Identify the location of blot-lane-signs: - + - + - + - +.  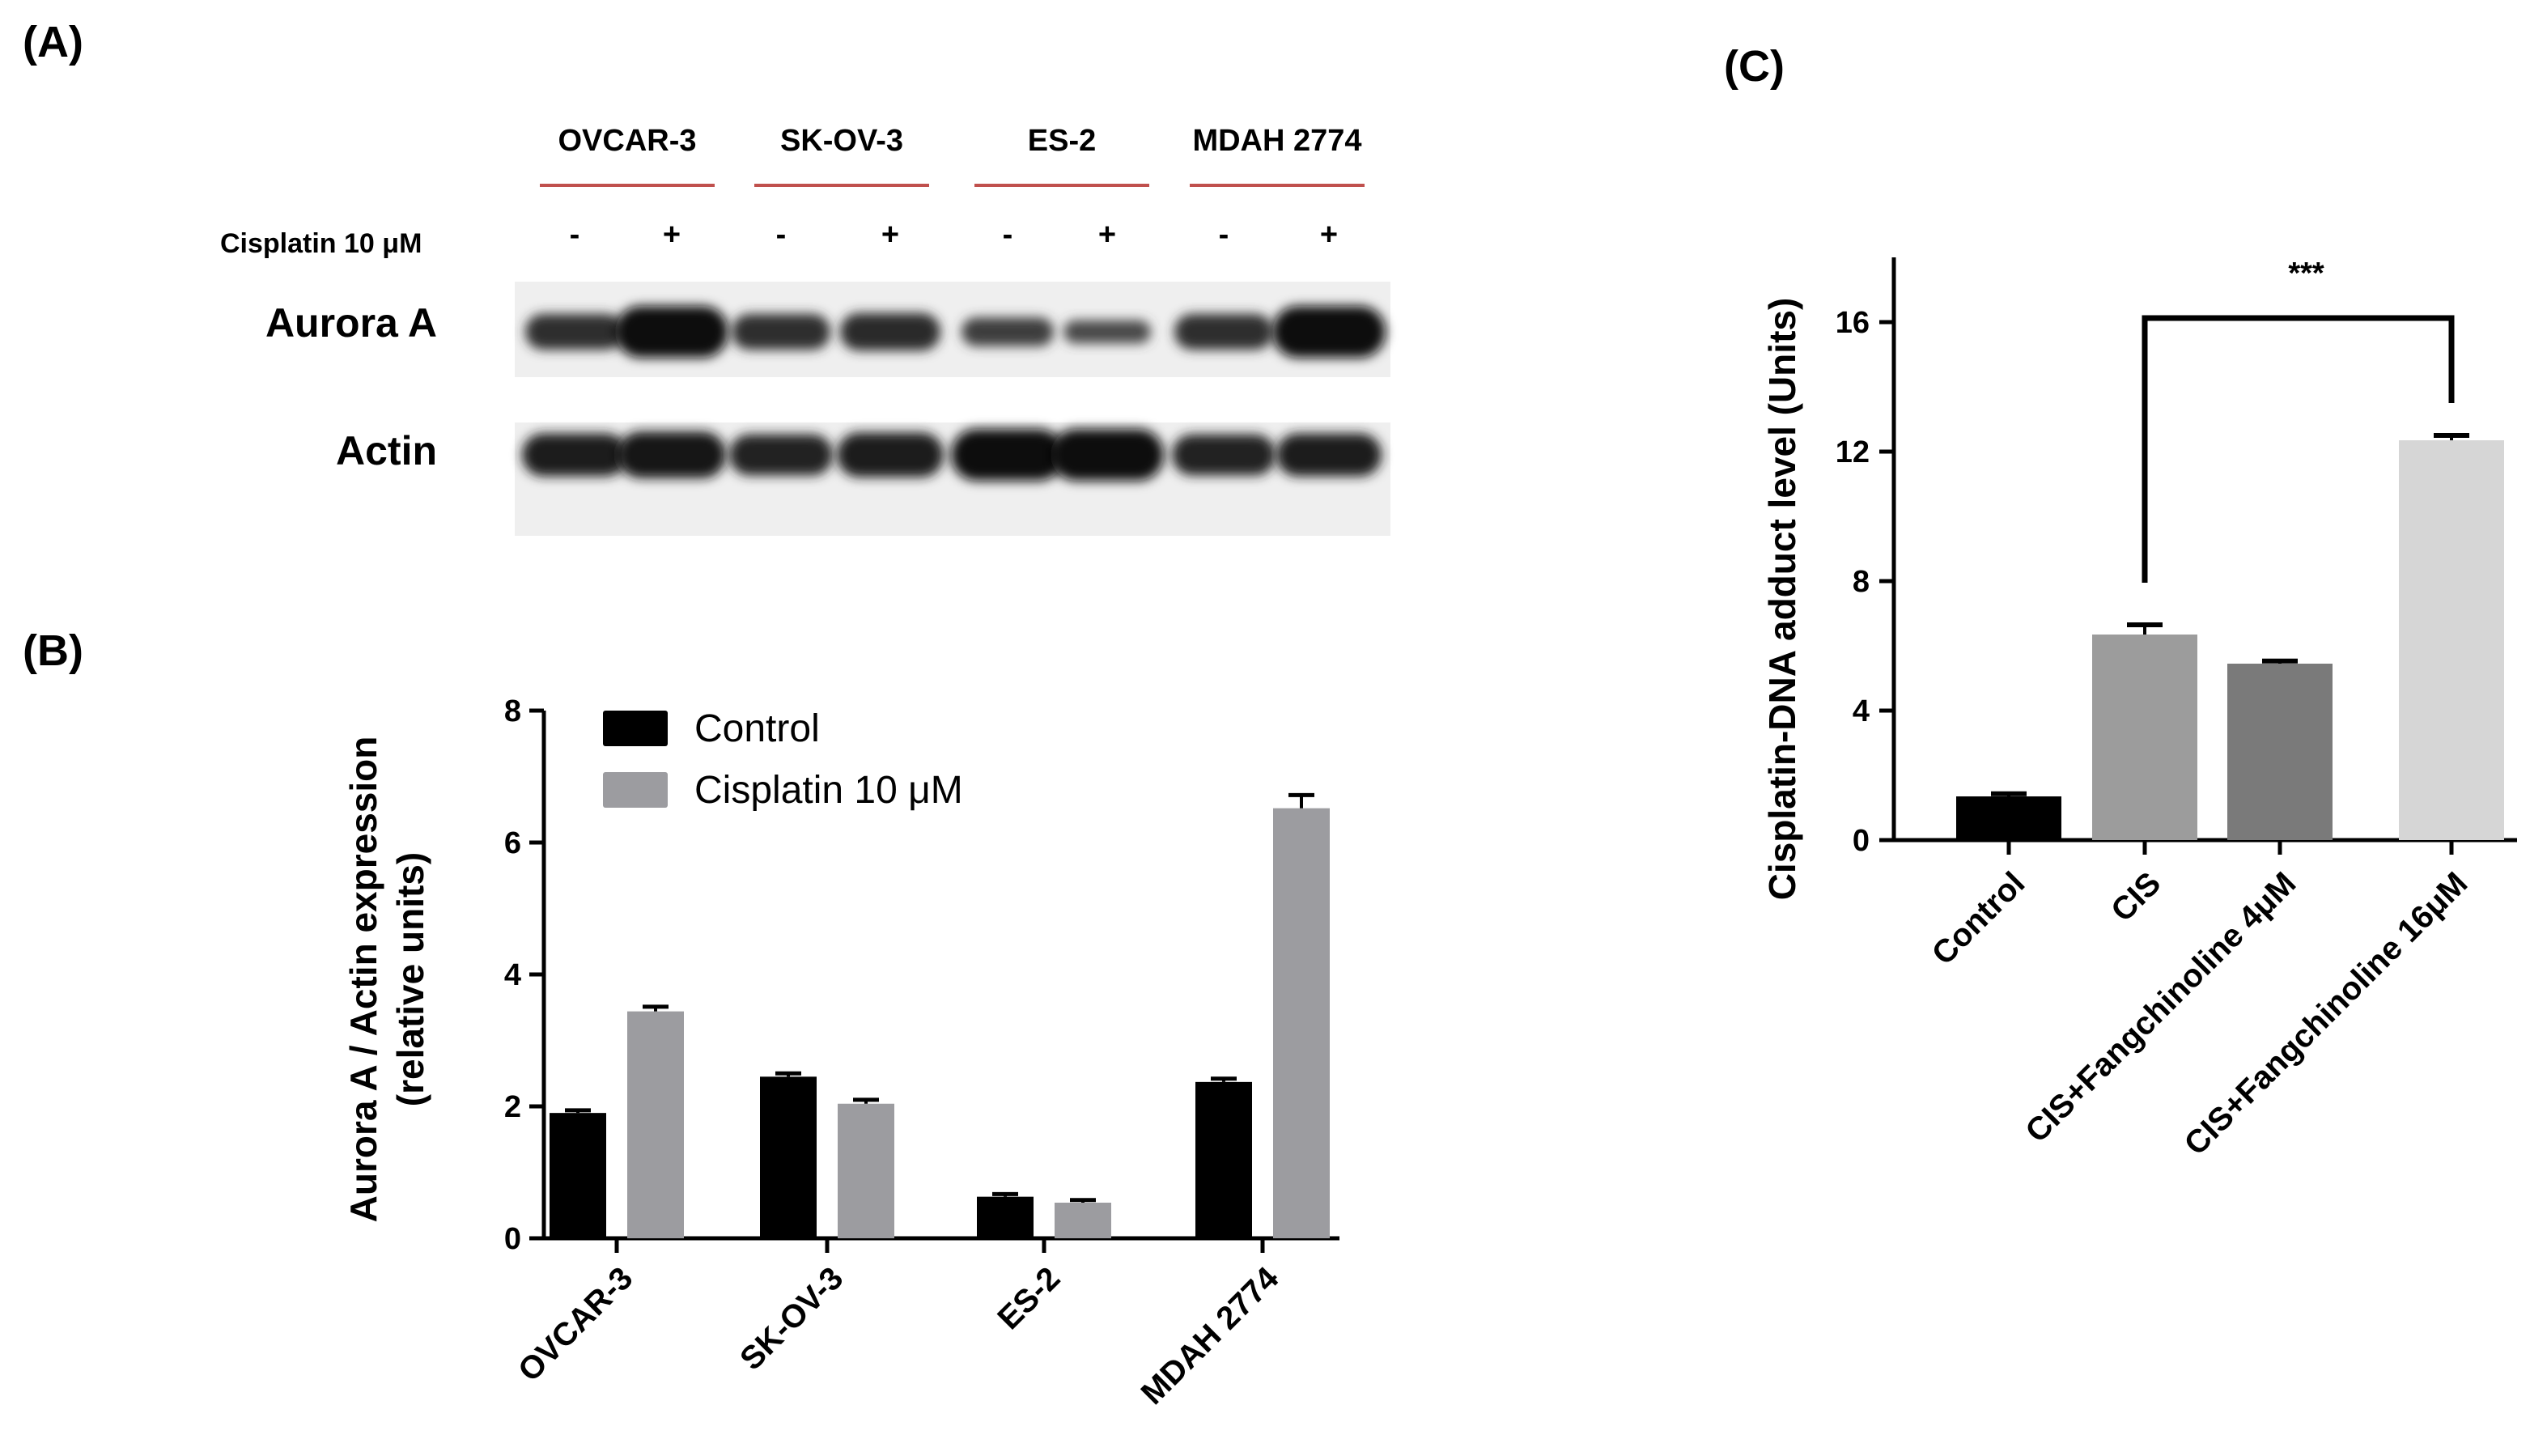
(954, 235).